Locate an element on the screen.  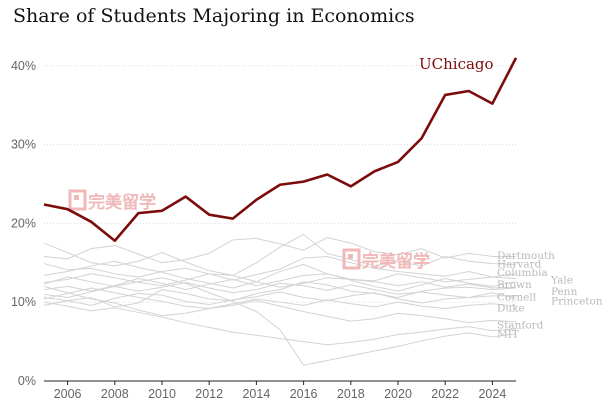
x-tick-label: 2016 is located at coordinates (304, 394).